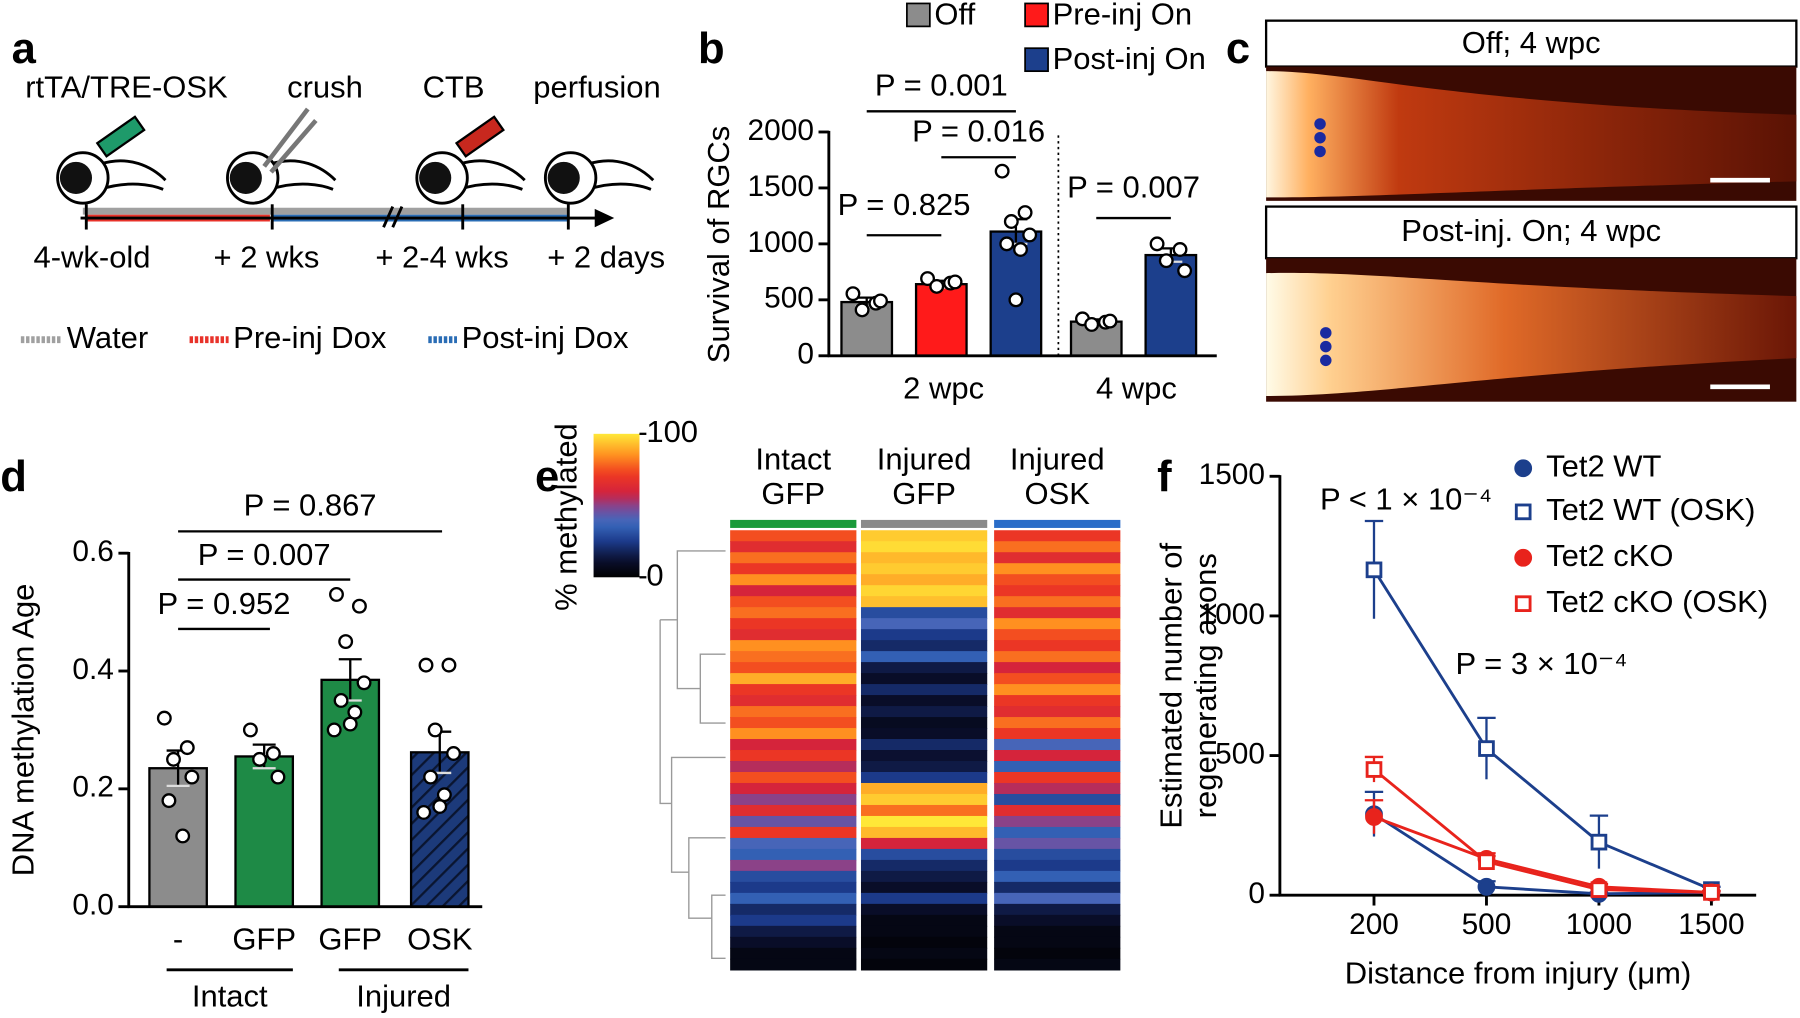 This screenshot has width=1800, height=1018. Describe the element at coordinates (1531, 134) in the screenshot. I see `nerve` at that location.